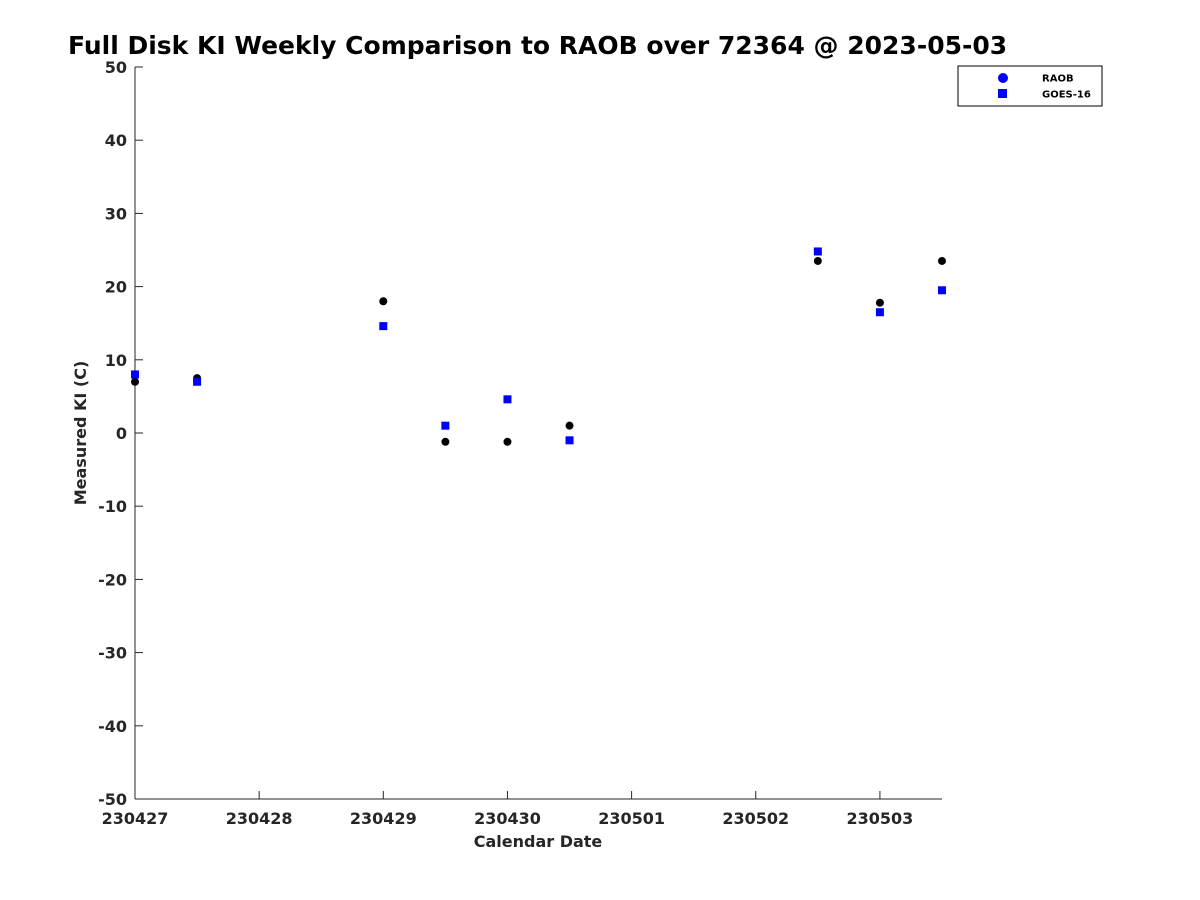 The height and width of the screenshot is (900, 1200). Describe the element at coordinates (116, 140) in the screenshot. I see `y-tick-label: 40` at that location.